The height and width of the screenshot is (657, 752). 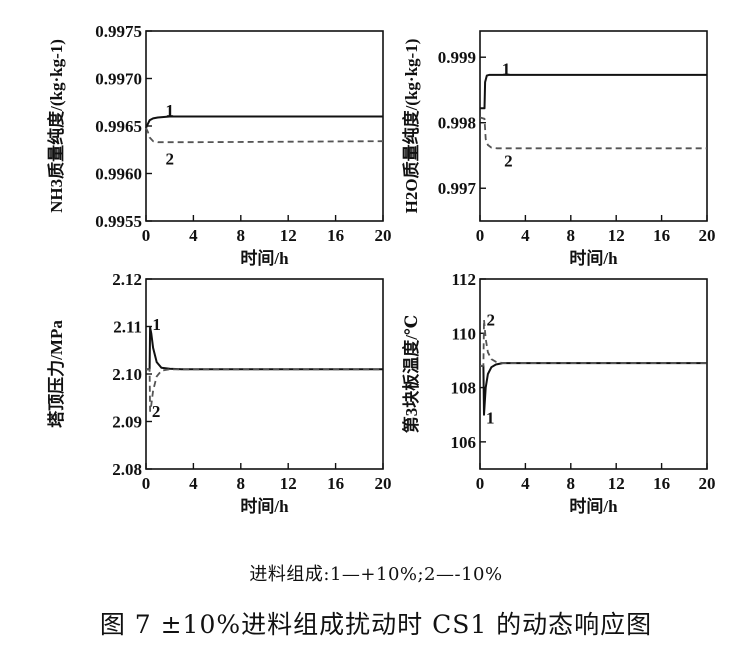 What do you see at coordinates (457, 123) in the screenshot?
I see `y-tick-label: 0.998` at bounding box center [457, 123].